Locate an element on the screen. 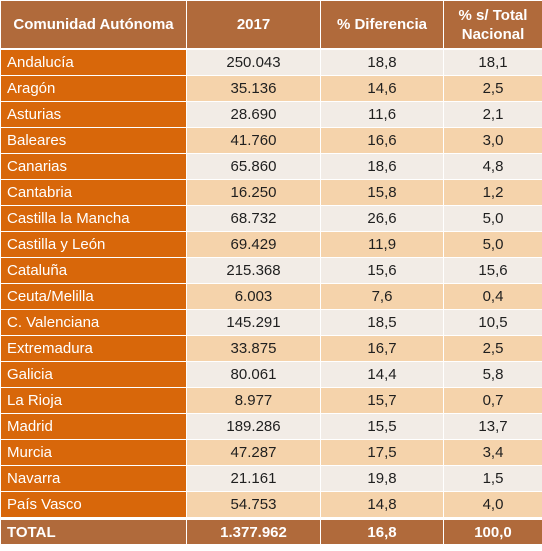  table-row: Asturias 28.690 11,6 2,1 is located at coordinates (271, 114).